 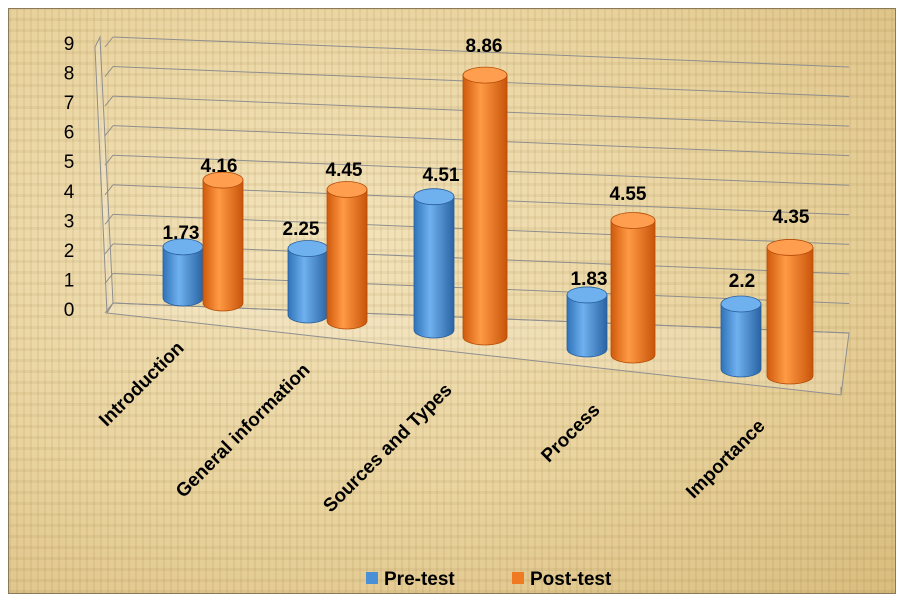 What do you see at coordinates (725, 459) in the screenshot?
I see `category-label: Importance` at bounding box center [725, 459].